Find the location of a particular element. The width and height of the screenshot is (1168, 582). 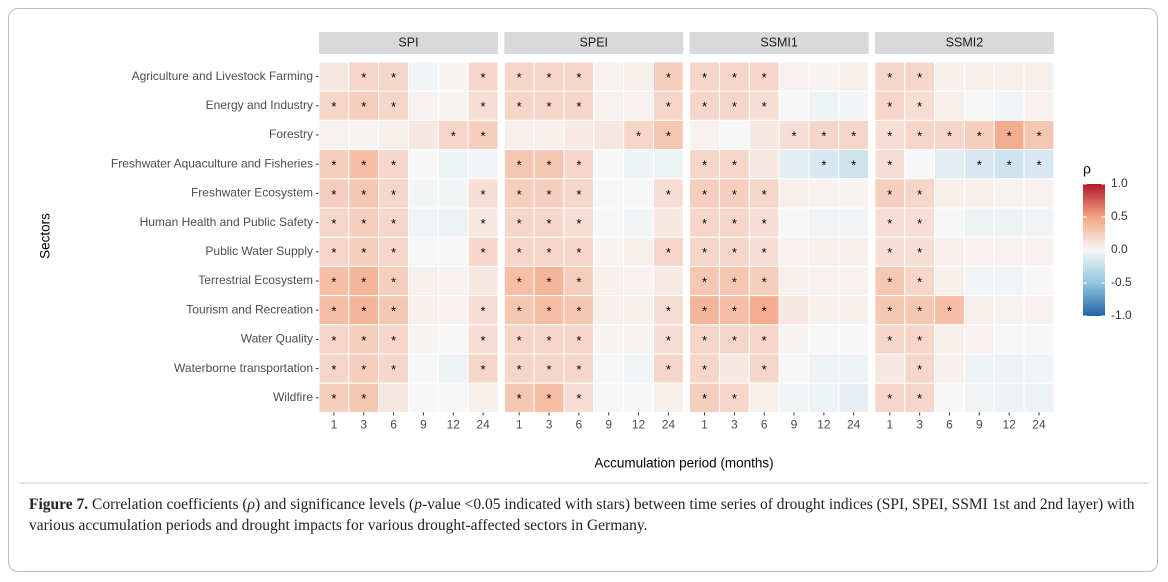

y-tick-label: Public Water Supply is located at coordinates (259, 251).